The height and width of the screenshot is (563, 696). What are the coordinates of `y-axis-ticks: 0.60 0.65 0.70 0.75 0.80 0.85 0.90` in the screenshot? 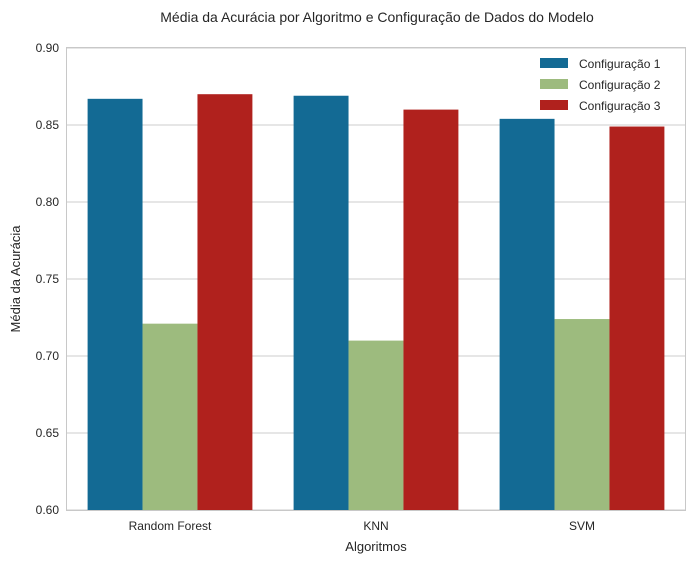 It's located at (48, 279).